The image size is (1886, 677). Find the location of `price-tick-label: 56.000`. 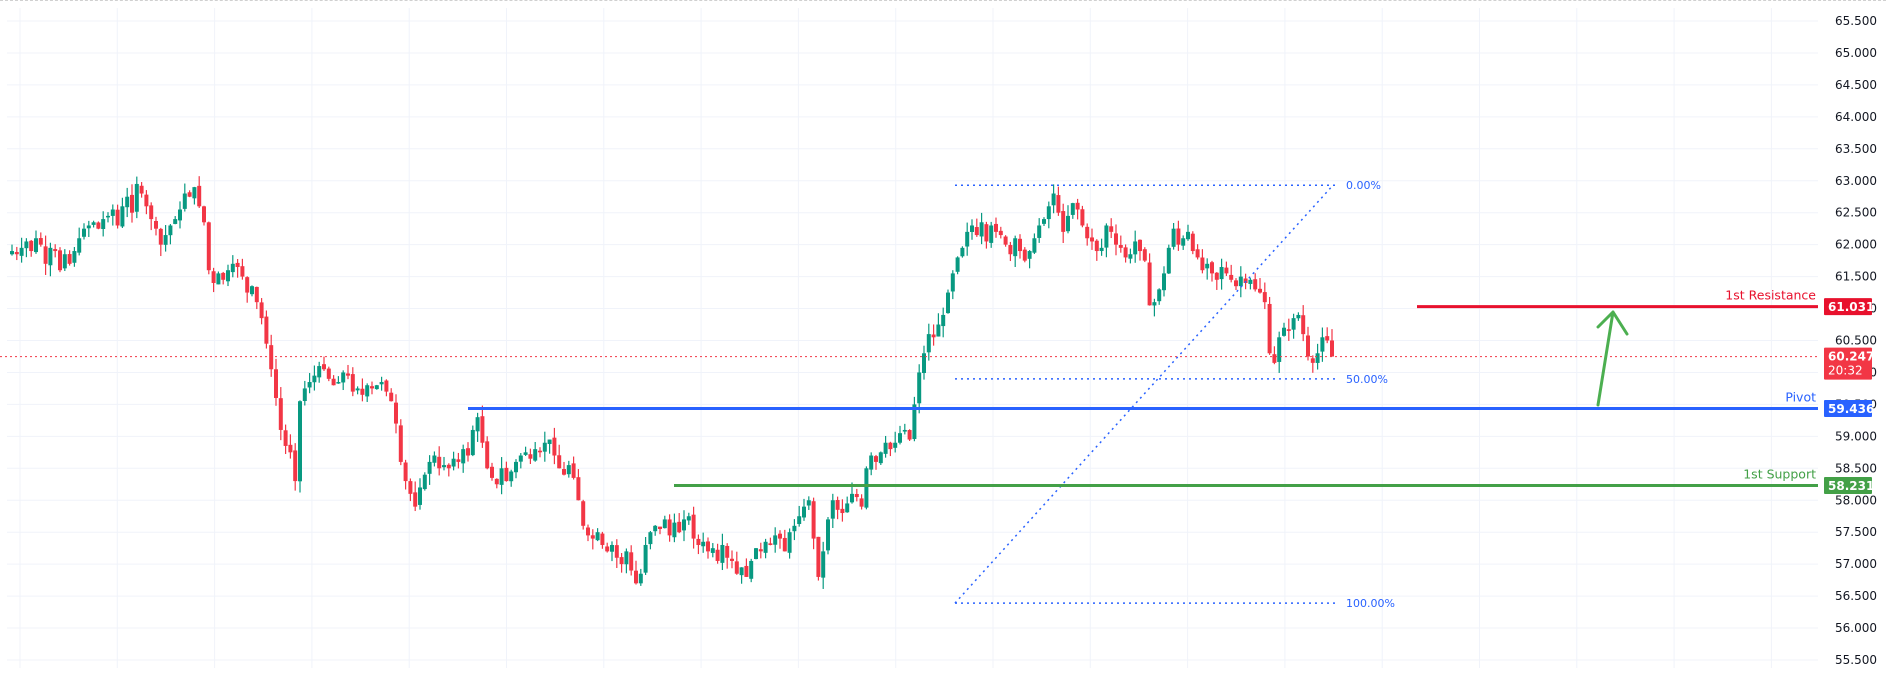

price-tick-label: 56.000 is located at coordinates (1856, 628).